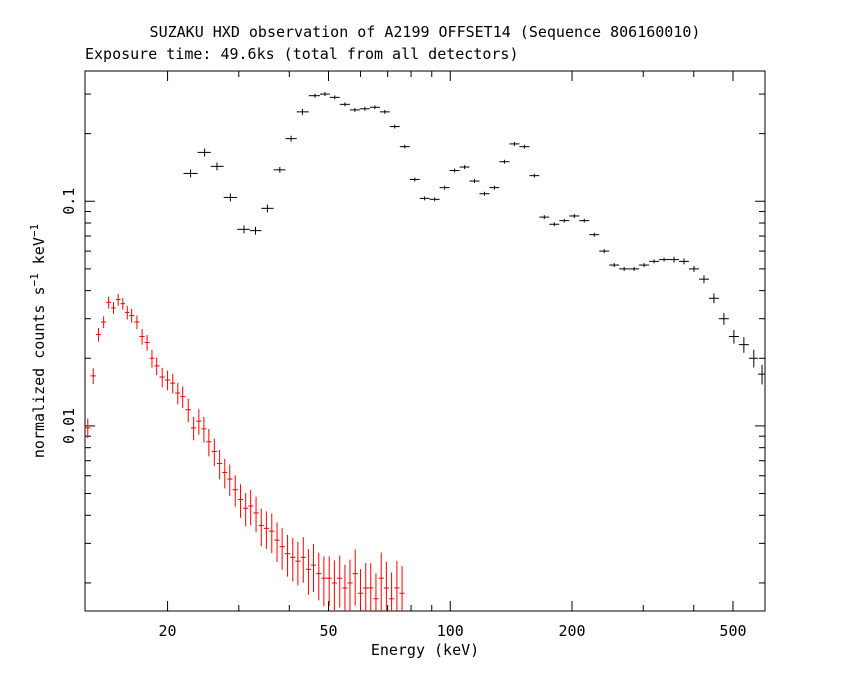  Describe the element at coordinates (328, 631) in the screenshot. I see `x-tick-label: 50` at that location.